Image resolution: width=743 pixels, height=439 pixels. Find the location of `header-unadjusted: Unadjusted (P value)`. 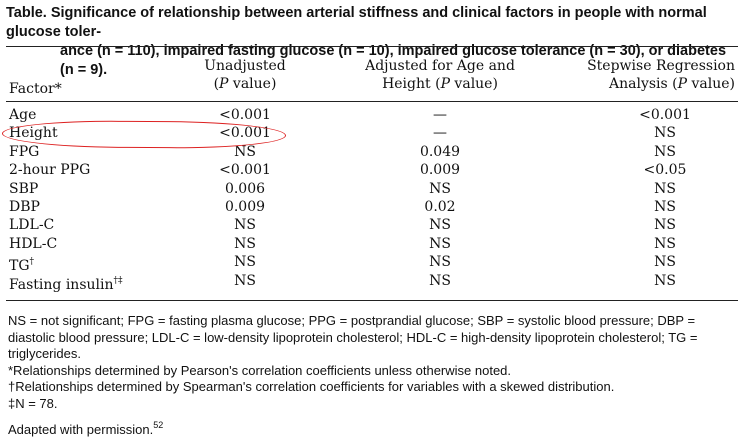

header-unadjusted: Unadjusted (P value) is located at coordinates (245, 75).